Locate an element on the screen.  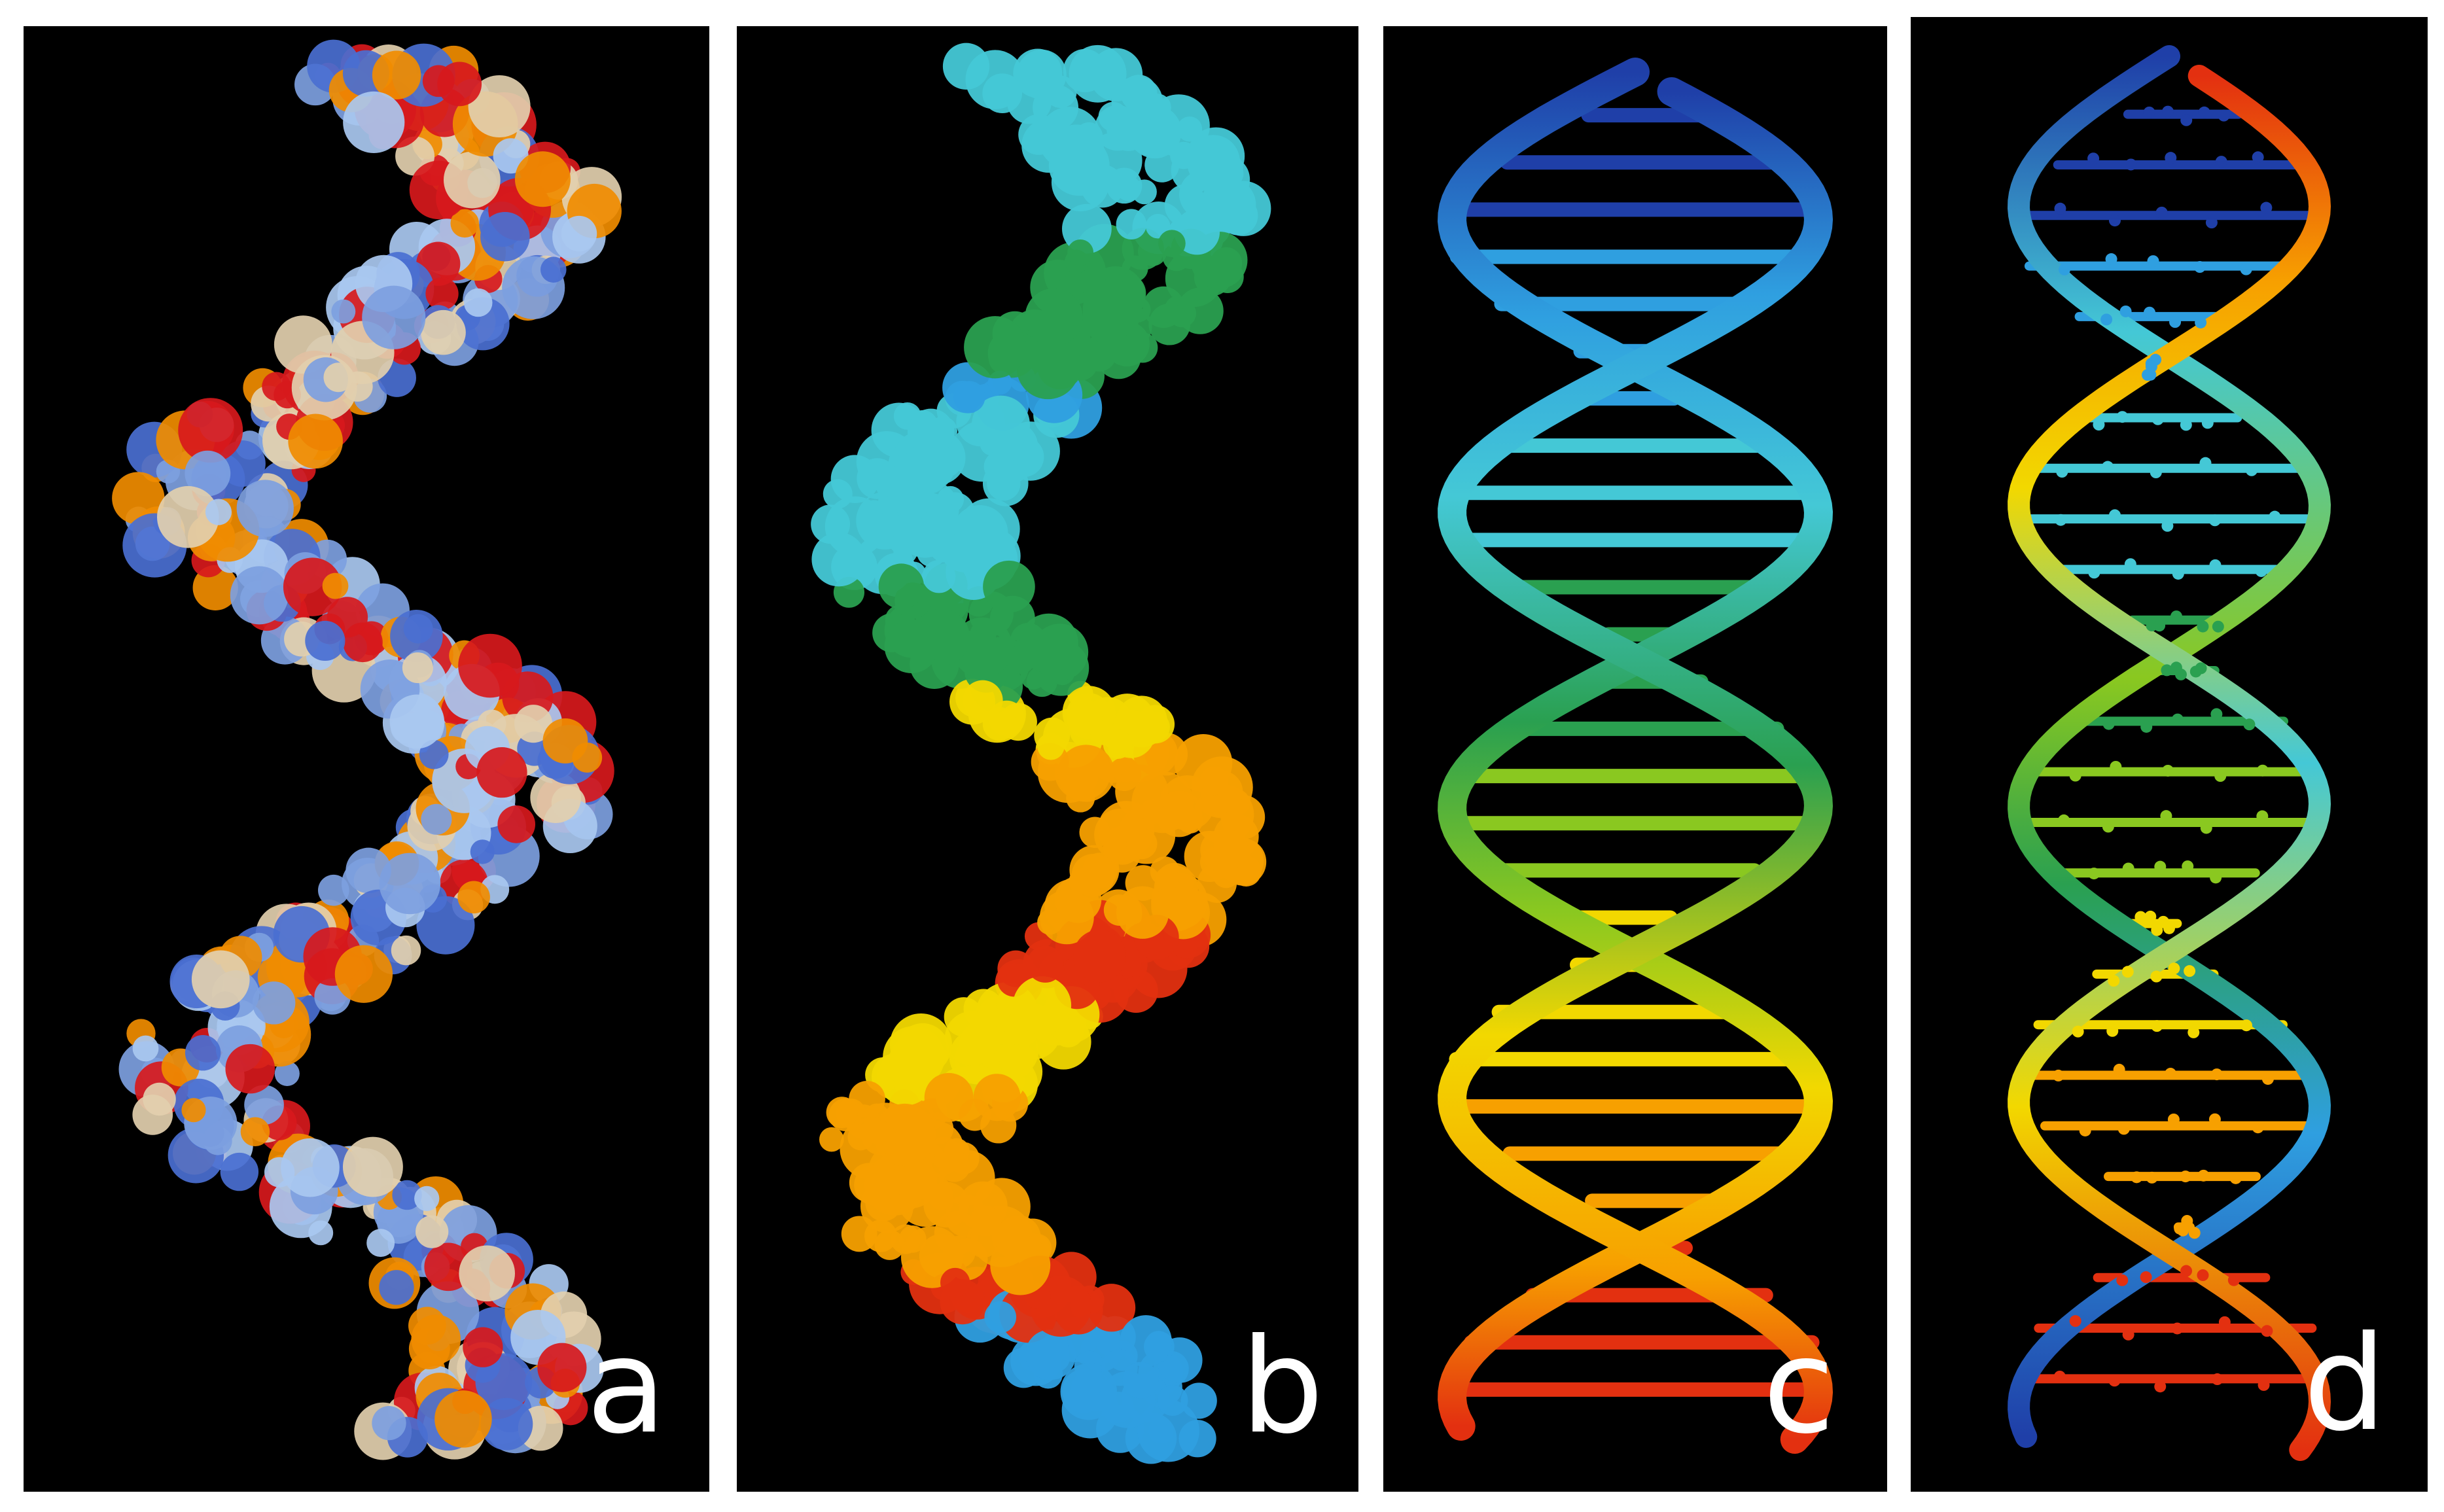
dna-ribbon-ladder-icon is located at coordinates (1635, 756).